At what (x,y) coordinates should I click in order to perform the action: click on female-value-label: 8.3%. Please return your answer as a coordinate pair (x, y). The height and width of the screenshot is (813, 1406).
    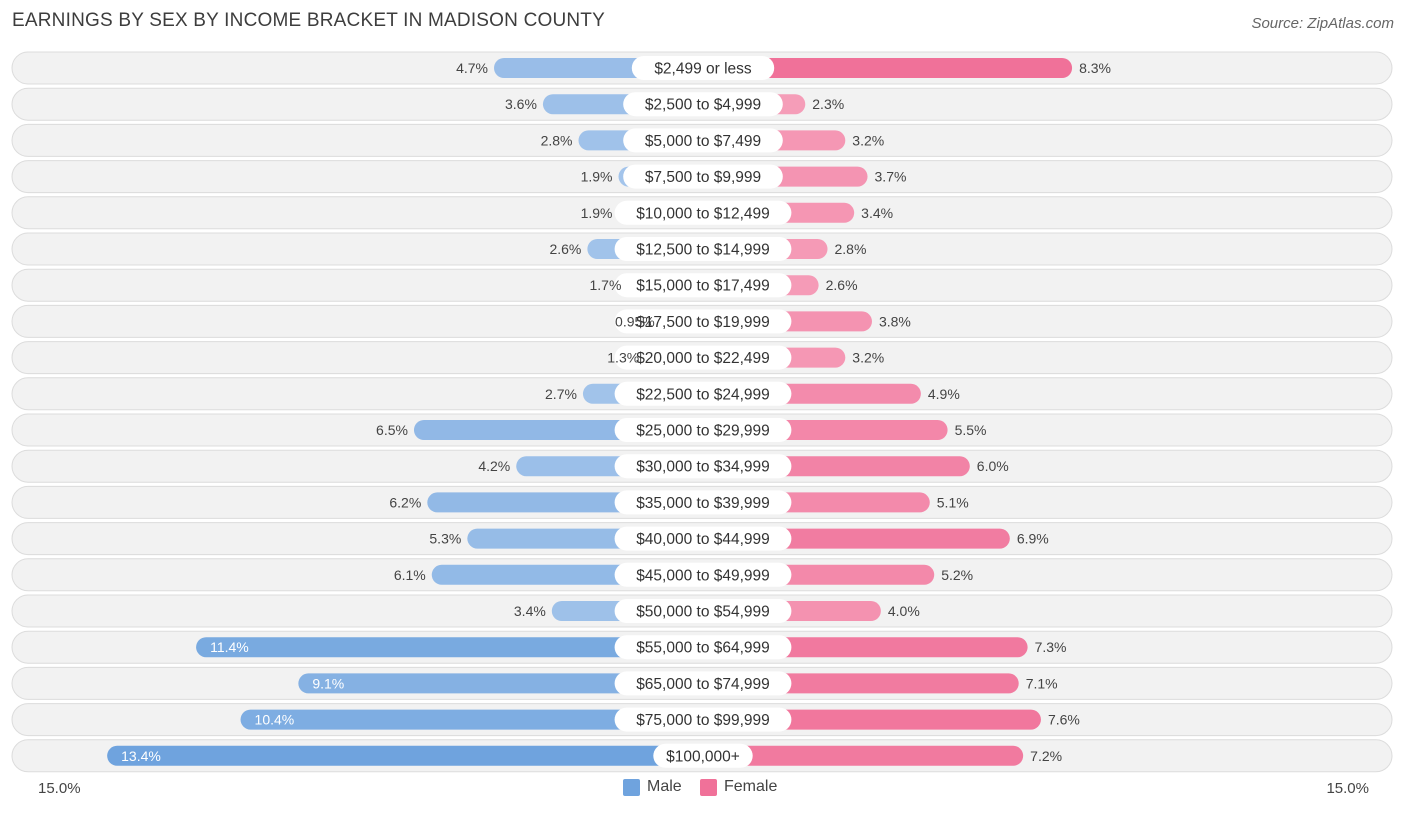
    Looking at the image, I should click on (1095, 68).